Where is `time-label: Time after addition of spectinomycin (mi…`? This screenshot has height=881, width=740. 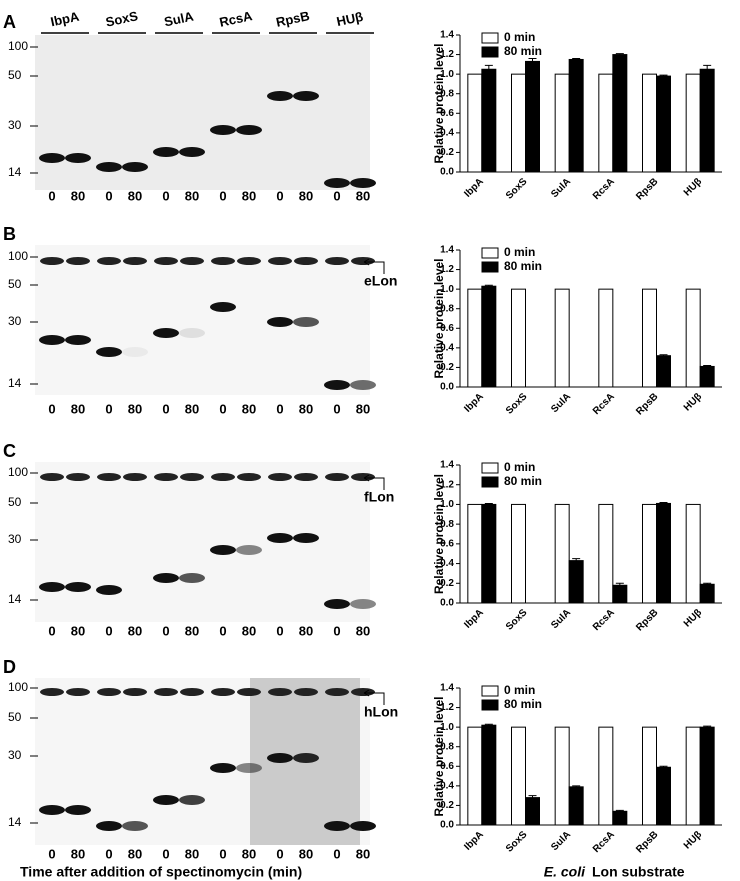
time-label: Time after addition of spectinomycin (mi… is located at coordinates (161, 872).